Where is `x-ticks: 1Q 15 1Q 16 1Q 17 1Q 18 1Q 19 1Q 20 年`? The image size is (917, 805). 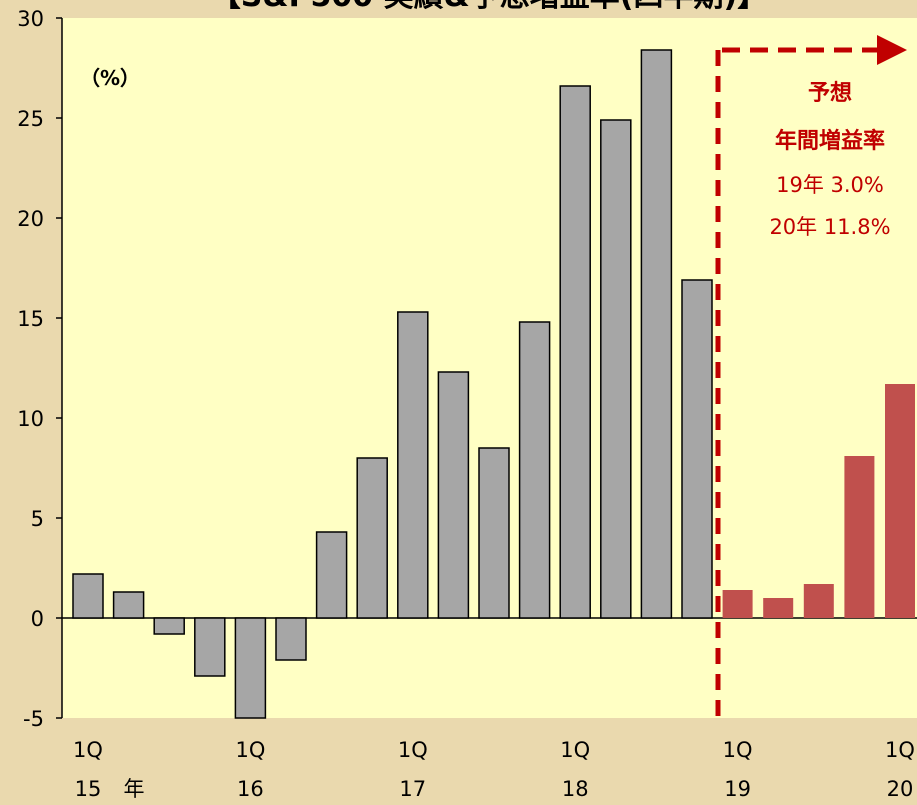
x-ticks: 1Q 15 1Q 16 1Q 17 1Q 18 1Q 19 1Q 20 年 is located at coordinates (494, 769).